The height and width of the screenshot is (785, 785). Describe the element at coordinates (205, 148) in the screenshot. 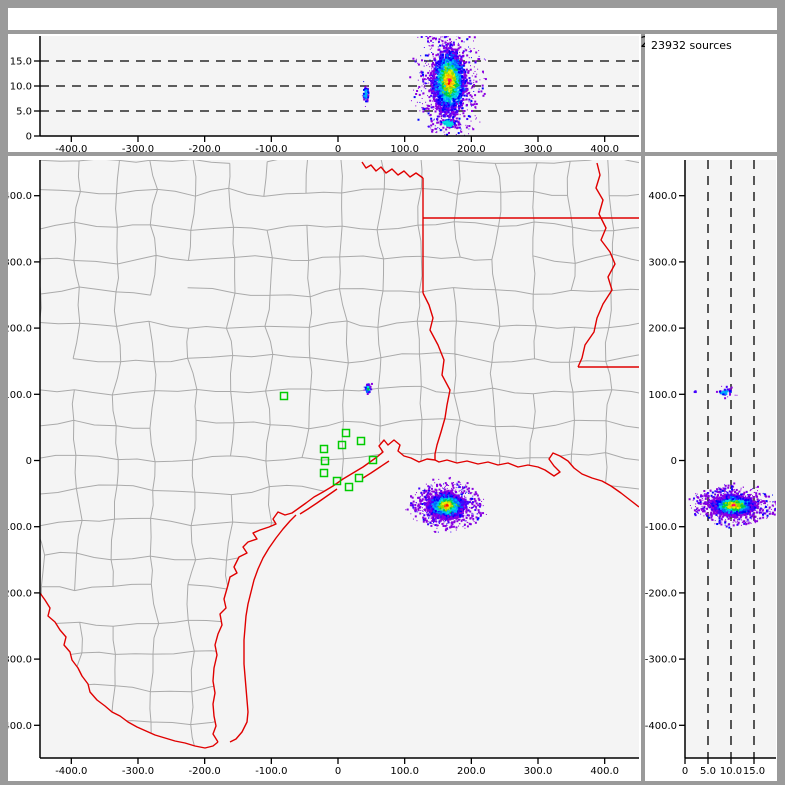

I see `svg-text: -200.0` at that location.